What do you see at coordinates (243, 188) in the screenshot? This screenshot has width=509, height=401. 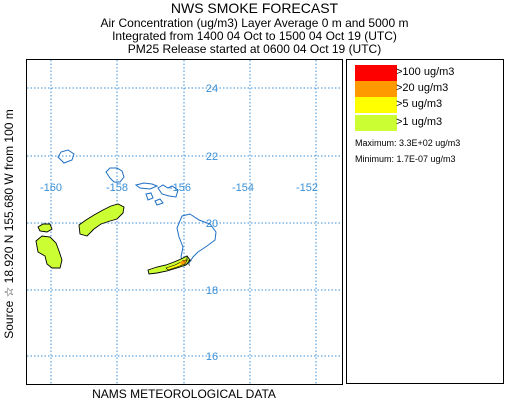 I see `lon-label-154: -154` at bounding box center [243, 188].